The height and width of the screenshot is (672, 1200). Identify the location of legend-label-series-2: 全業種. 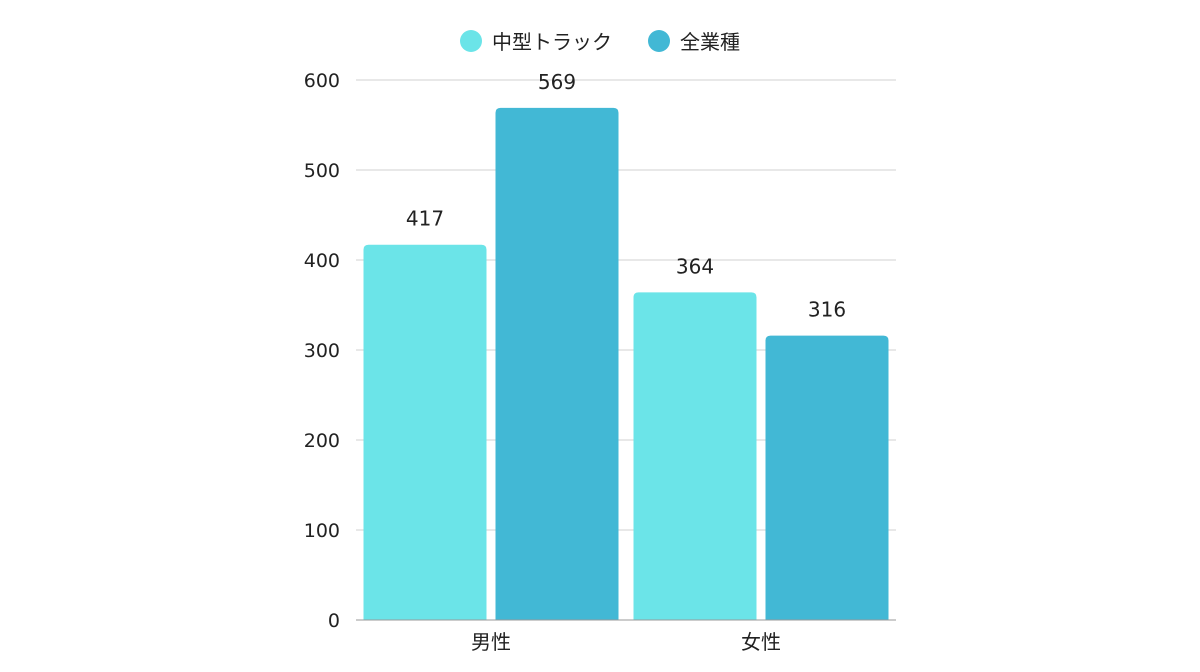
(710, 42).